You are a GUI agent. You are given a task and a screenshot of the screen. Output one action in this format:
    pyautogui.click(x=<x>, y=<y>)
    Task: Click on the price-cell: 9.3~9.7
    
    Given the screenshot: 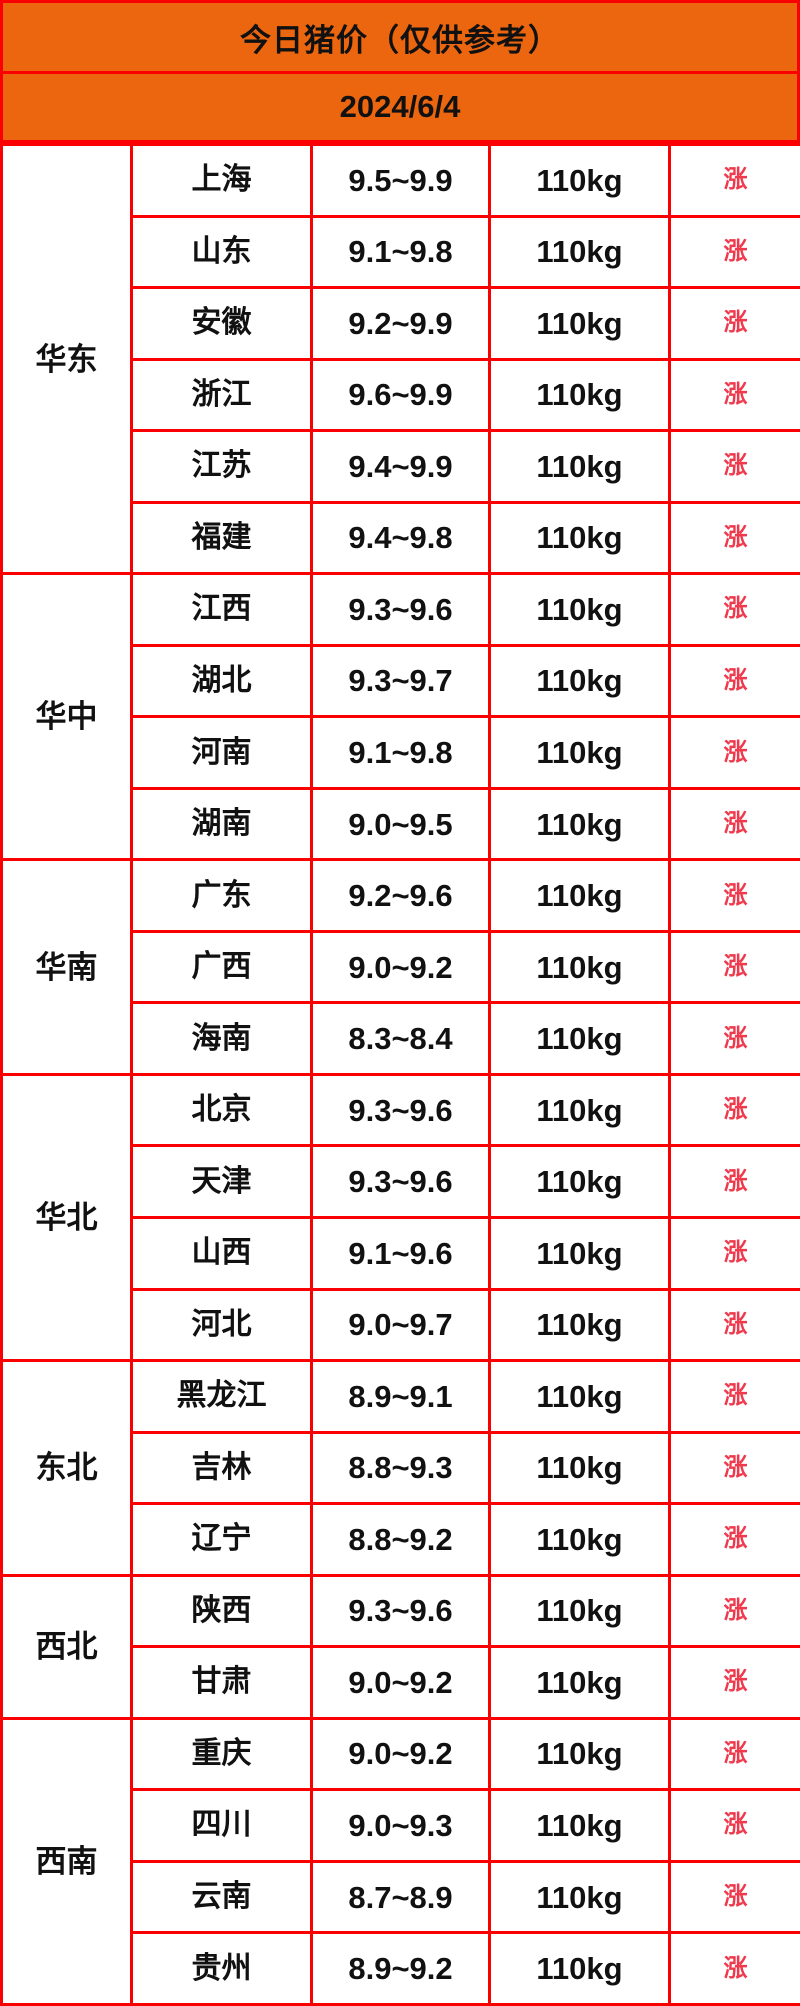 What is the action you would take?
    pyautogui.click(x=400, y=681)
    